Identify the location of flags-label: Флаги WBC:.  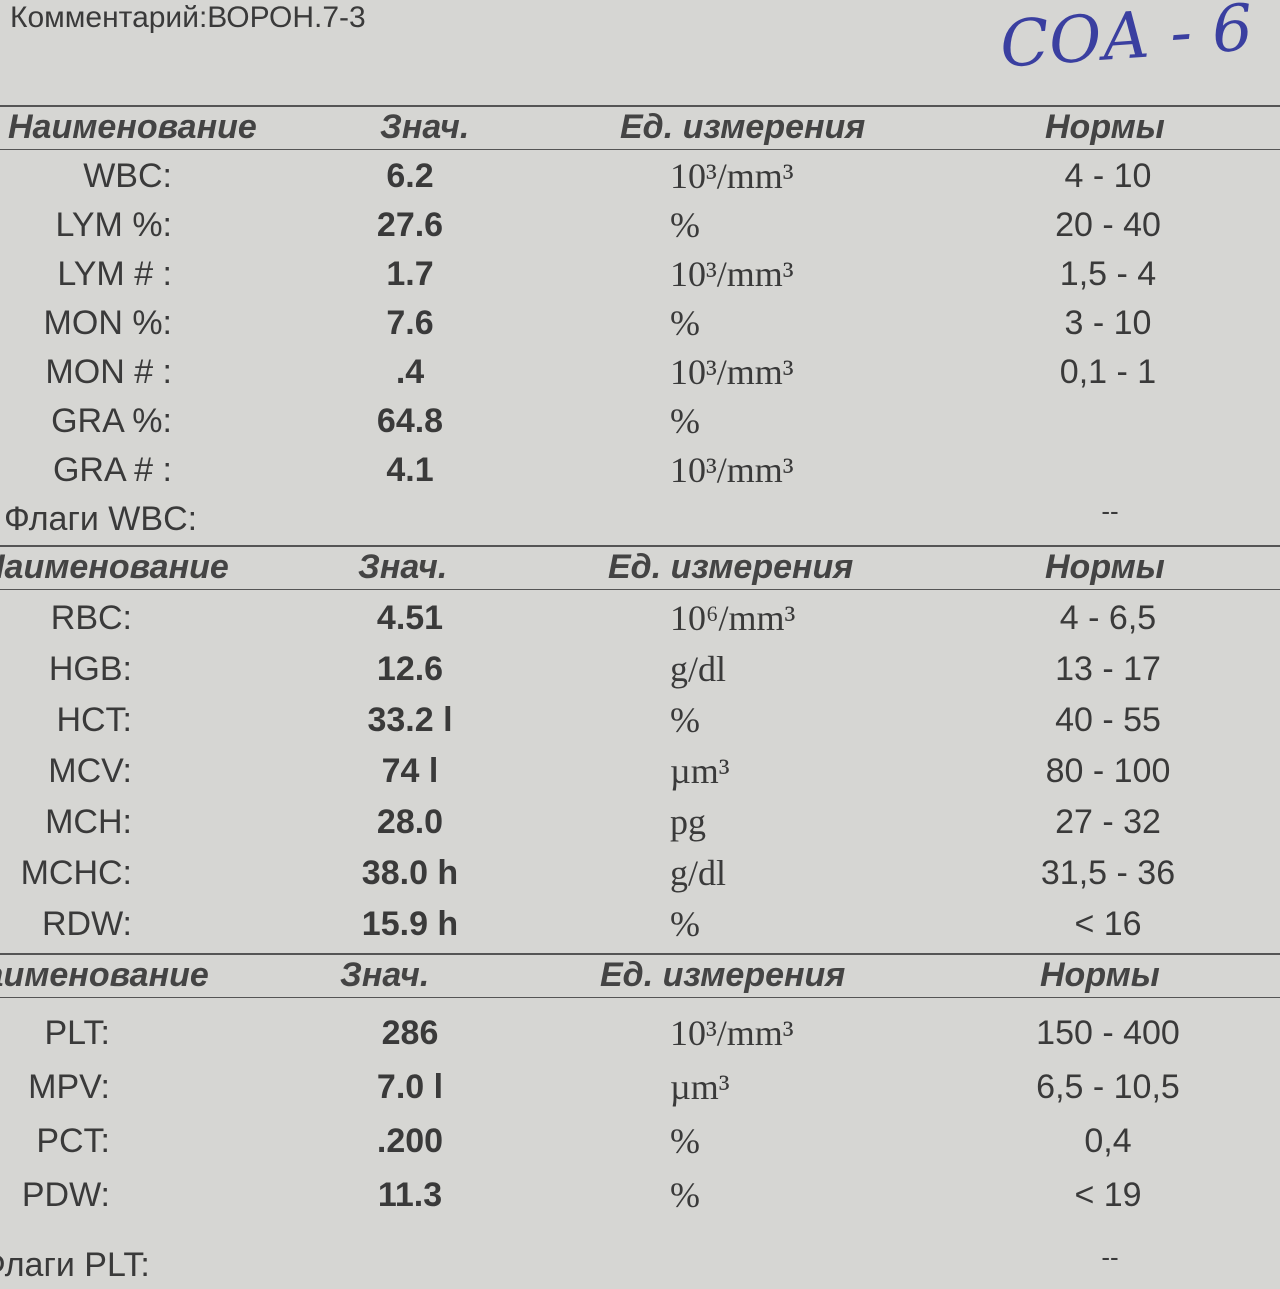
(101, 519).